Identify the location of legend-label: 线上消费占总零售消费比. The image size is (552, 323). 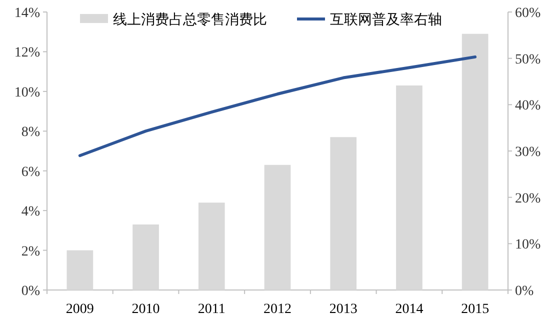
(190, 20).